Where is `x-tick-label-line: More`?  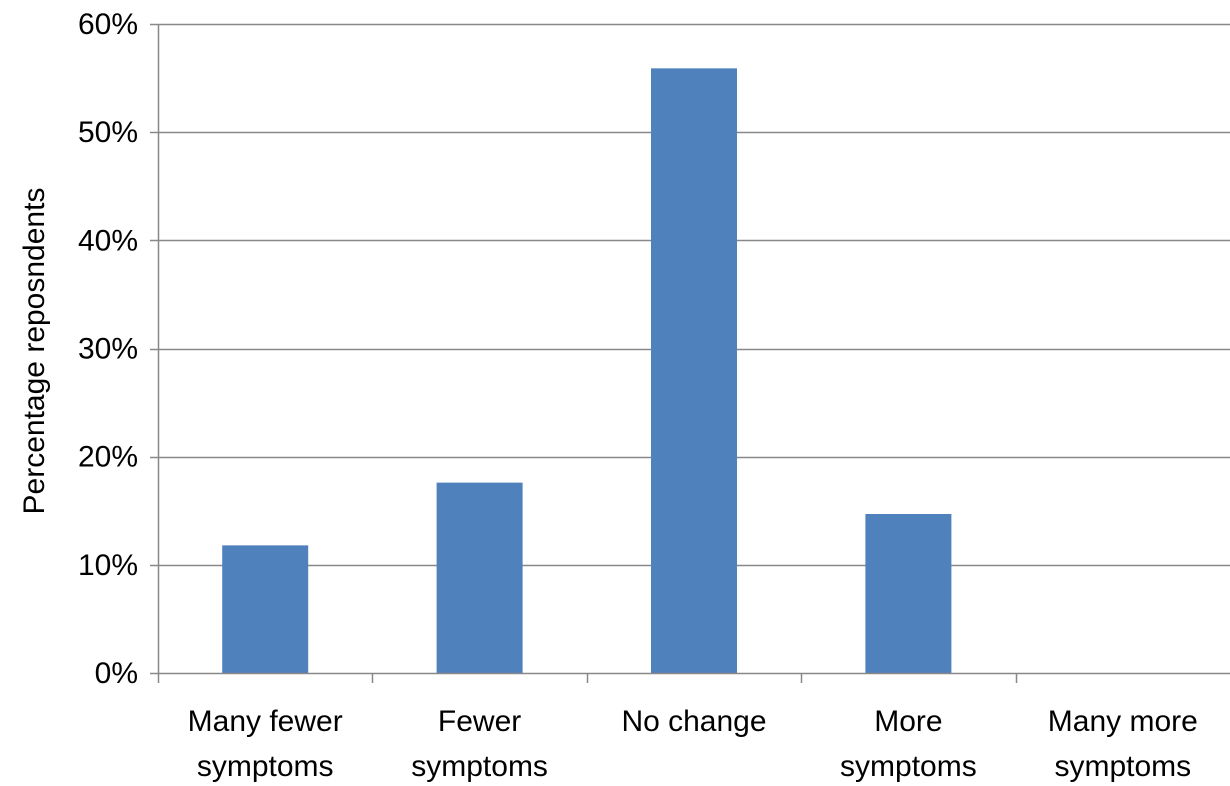
x-tick-label-line: More is located at coordinates (908, 721).